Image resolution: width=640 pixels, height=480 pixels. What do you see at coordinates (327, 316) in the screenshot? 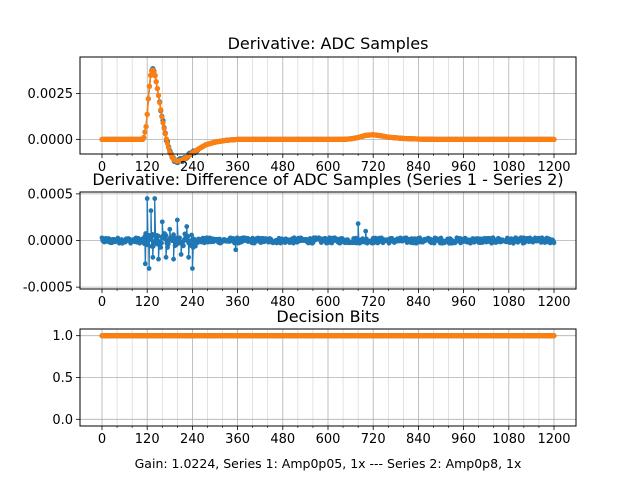
I see `subplot-title: Decision Bits` at bounding box center [327, 316].